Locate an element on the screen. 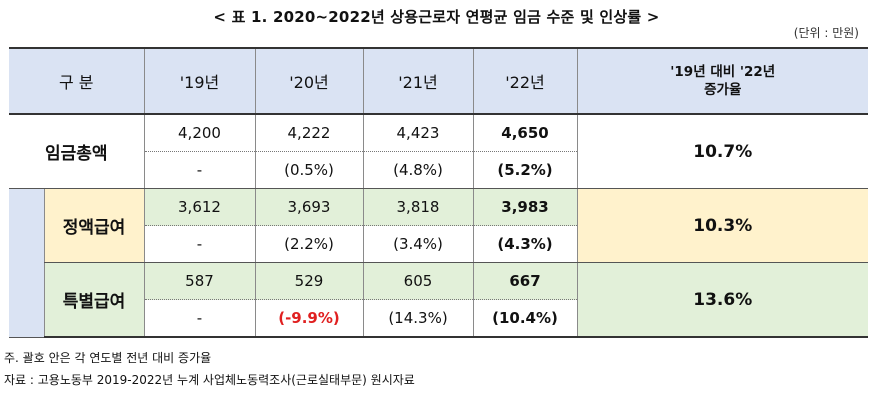  indent-spacer is located at coordinates (26, 263).